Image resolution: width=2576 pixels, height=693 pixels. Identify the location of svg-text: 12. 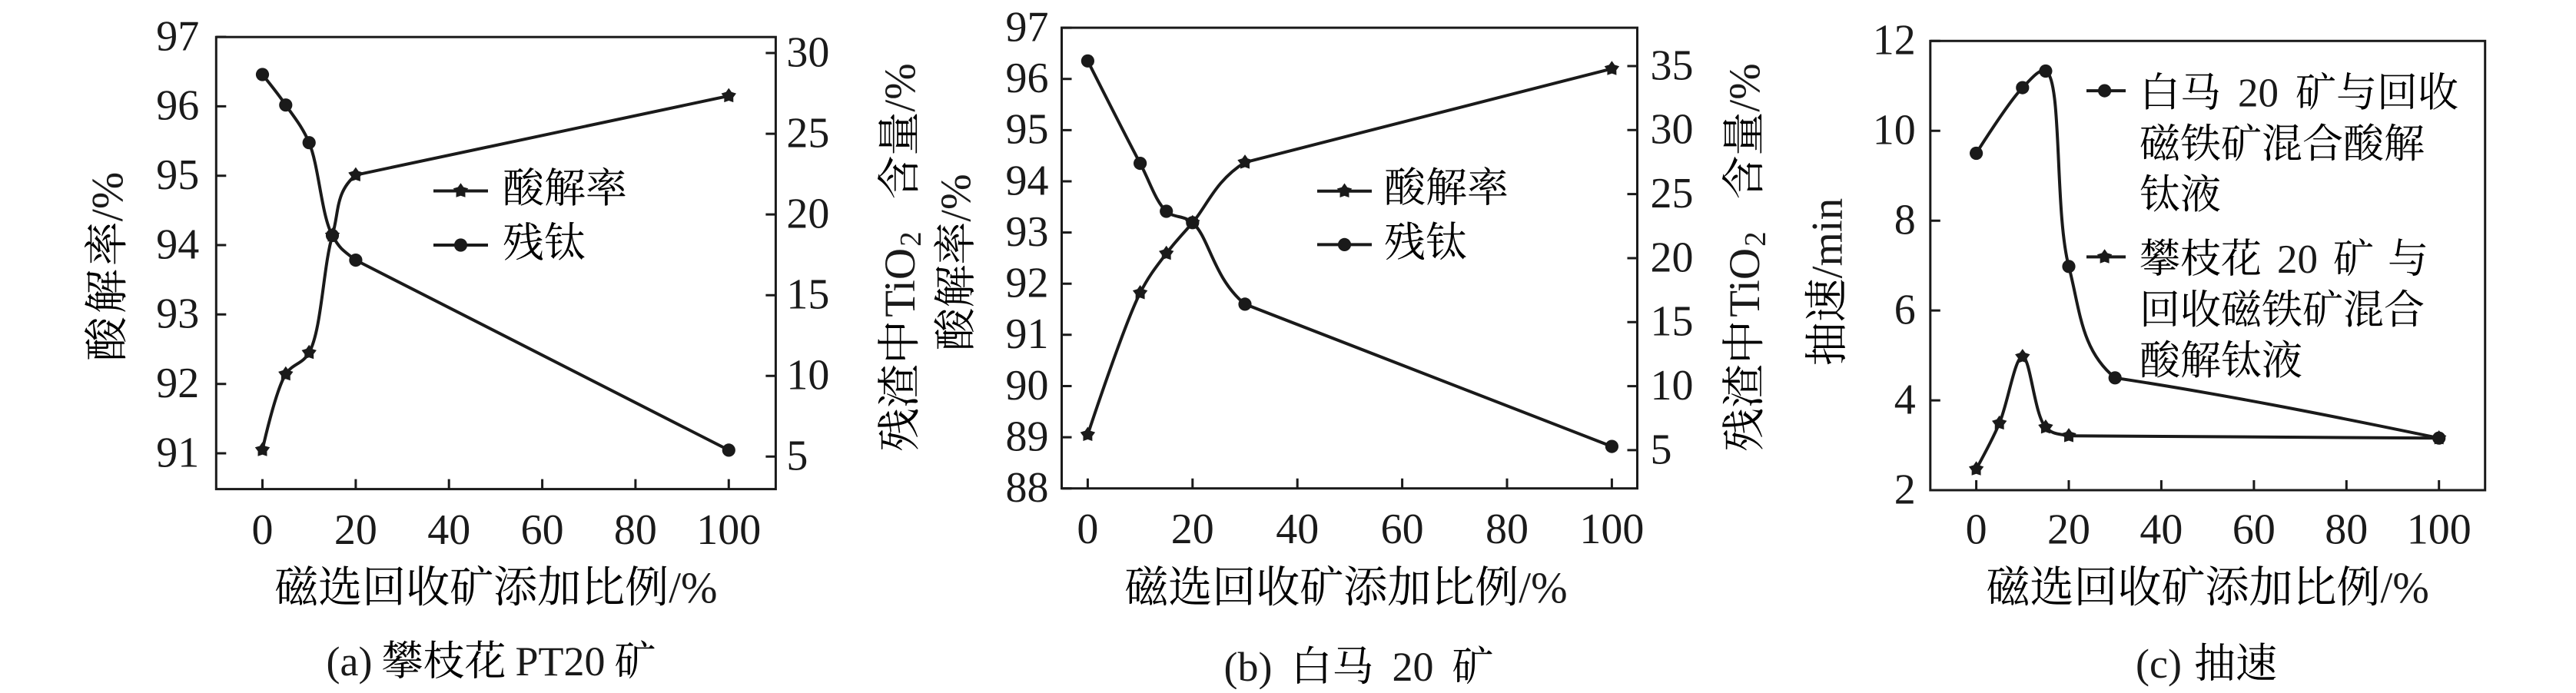
(1894, 41).